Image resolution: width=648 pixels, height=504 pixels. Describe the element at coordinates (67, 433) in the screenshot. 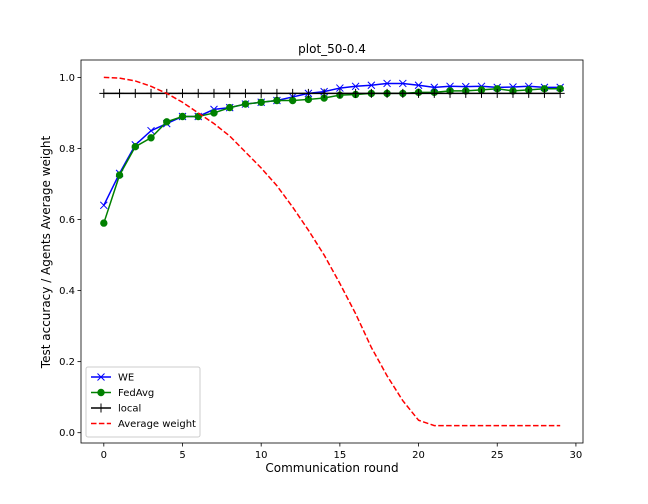

I see `y-tick-label: 0.0` at that location.